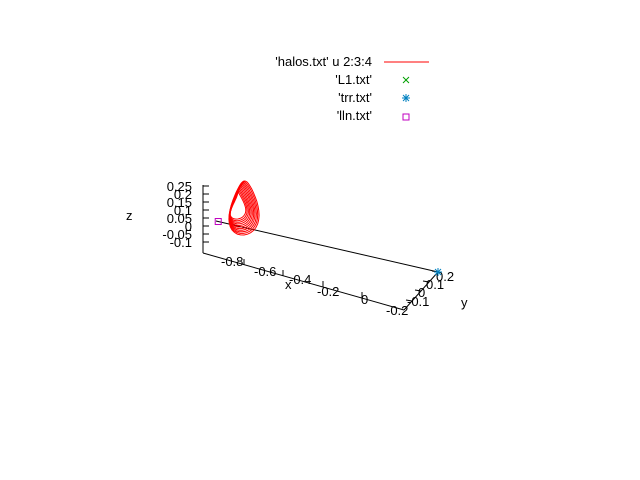 This screenshot has width=640, height=480. Describe the element at coordinates (406, 117) in the screenshot. I see `legend-square-icon` at that location.